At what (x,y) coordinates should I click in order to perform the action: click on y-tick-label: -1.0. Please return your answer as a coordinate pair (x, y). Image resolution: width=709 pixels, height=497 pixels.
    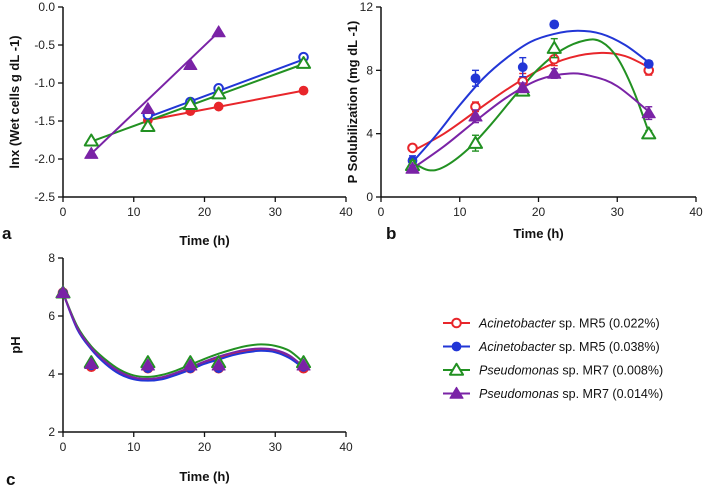
    Looking at the image, I should click on (44, 83).